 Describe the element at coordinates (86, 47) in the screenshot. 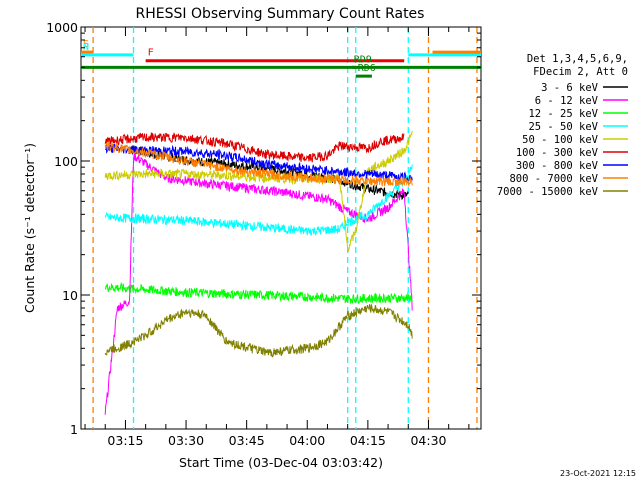

I see `annotation-label: N` at that location.